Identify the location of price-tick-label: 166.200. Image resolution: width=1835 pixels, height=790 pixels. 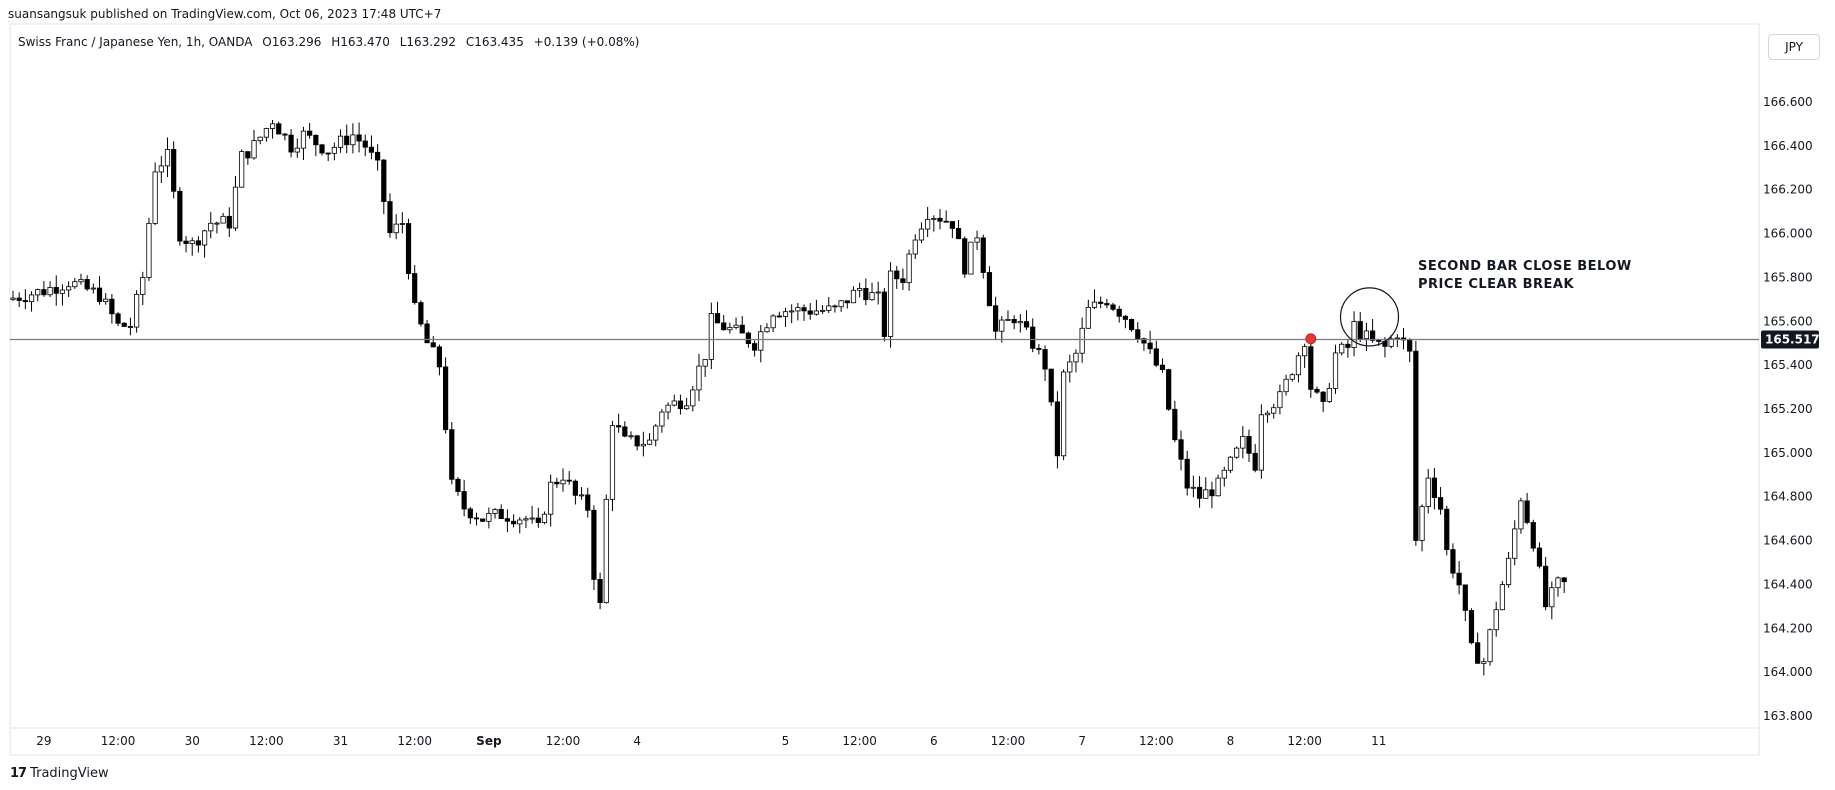
(1788, 190).